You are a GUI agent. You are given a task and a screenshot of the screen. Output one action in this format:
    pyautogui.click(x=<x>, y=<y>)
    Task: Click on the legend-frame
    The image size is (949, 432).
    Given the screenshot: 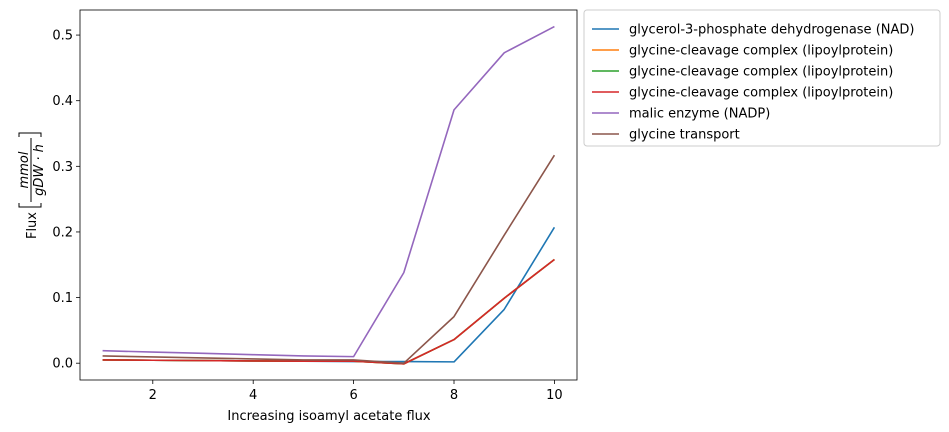 What is the action you would take?
    pyautogui.click(x=762, y=78)
    